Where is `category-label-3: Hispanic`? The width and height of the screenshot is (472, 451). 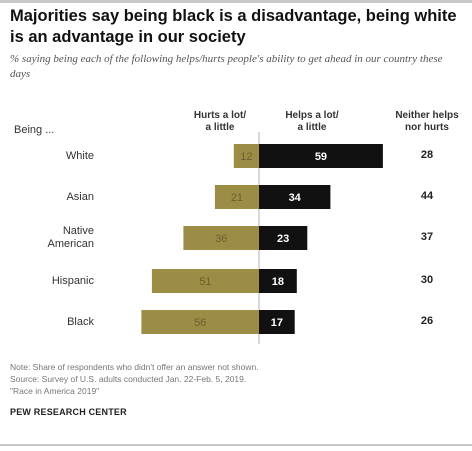
category-label-3: Hispanic is located at coordinates (72, 280).